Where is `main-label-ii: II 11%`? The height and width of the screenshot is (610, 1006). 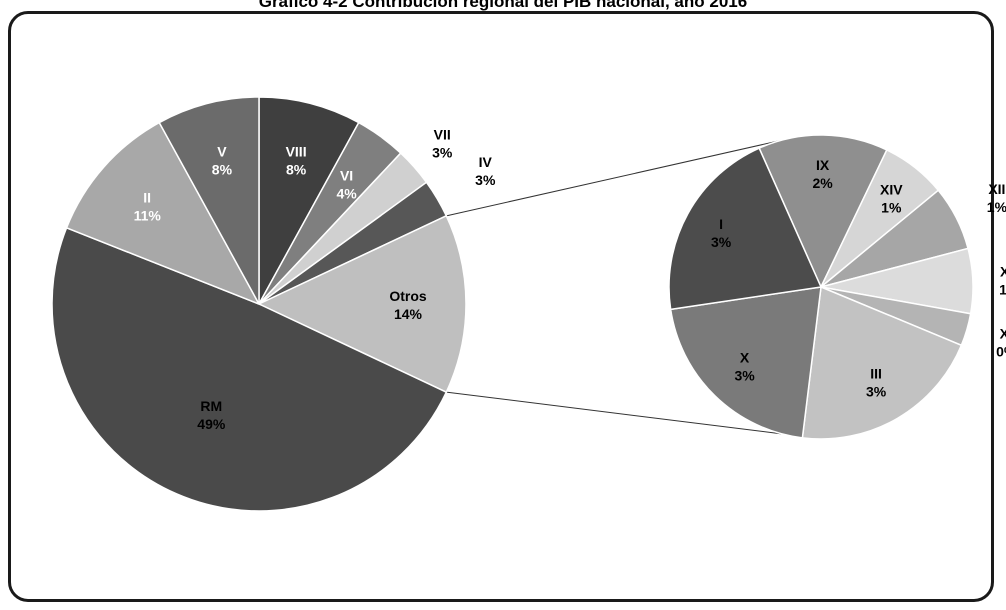
main-label-ii: II 11% is located at coordinates (148, 206).